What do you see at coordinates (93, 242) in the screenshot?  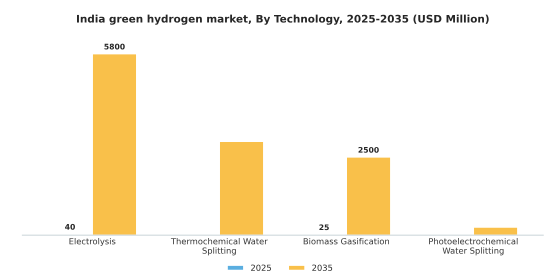 I see `x-tick-label: Electrolysis` at bounding box center [93, 242].